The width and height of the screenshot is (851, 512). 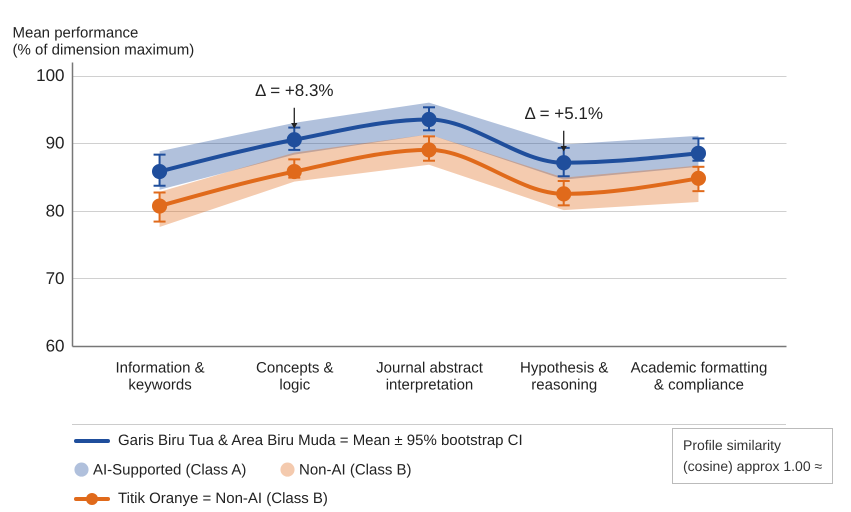 I want to click on annotation: Δ = +5.1%, so click(x=563, y=113).